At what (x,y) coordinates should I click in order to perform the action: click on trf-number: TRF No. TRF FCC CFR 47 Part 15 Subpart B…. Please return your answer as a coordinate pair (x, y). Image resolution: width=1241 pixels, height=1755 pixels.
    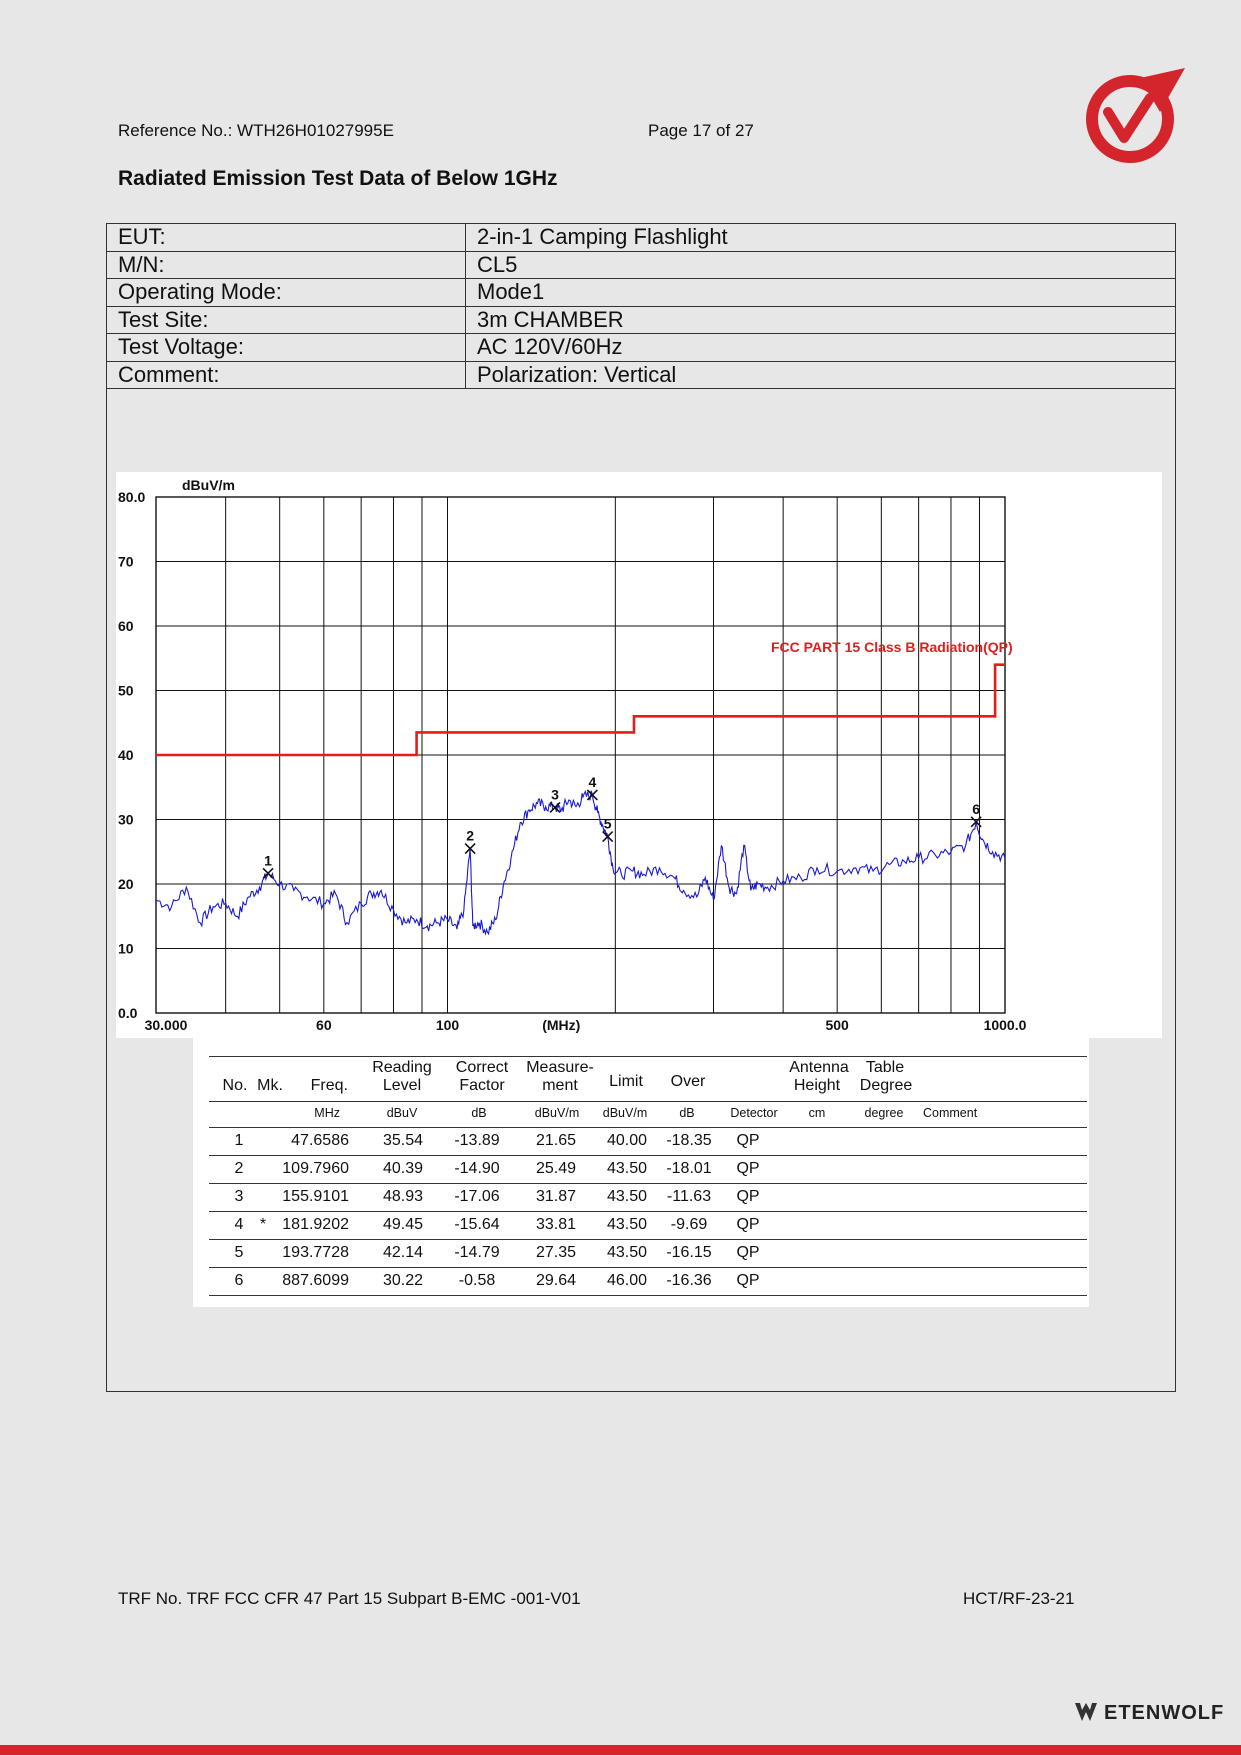
    Looking at the image, I should click on (349, 1598).